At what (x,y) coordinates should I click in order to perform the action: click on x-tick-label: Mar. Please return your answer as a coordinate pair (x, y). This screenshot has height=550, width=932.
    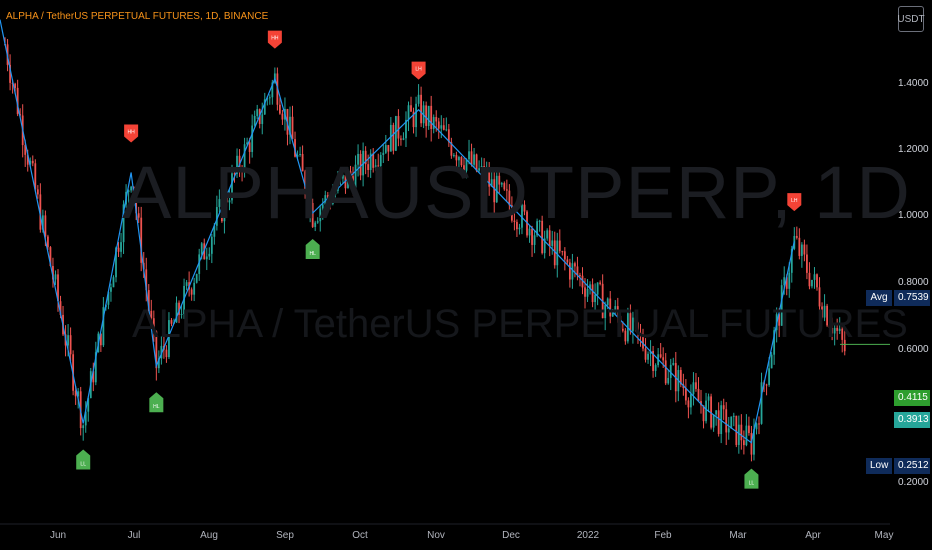
    Looking at the image, I should click on (738, 535).